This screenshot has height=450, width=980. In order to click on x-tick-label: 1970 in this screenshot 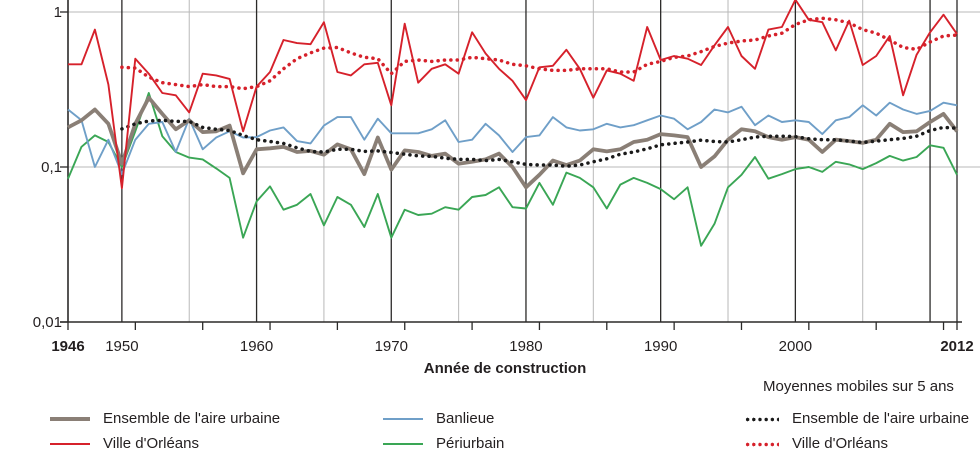, I will do `click(391, 346)`.